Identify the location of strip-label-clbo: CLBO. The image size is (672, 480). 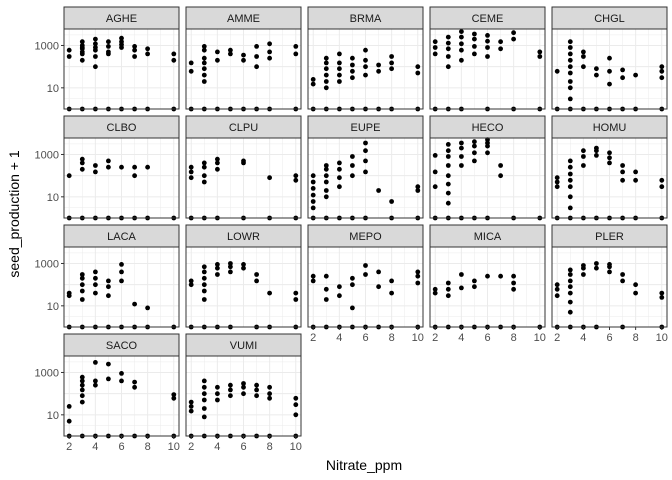
(122, 128).